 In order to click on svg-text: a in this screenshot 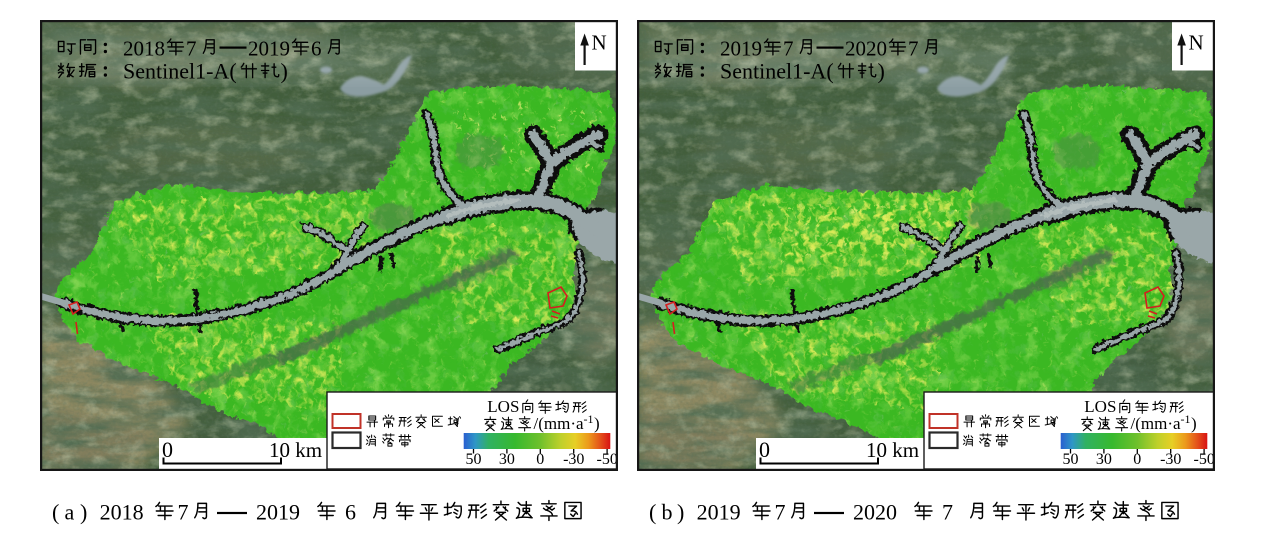, I will do `click(70, 512)`.